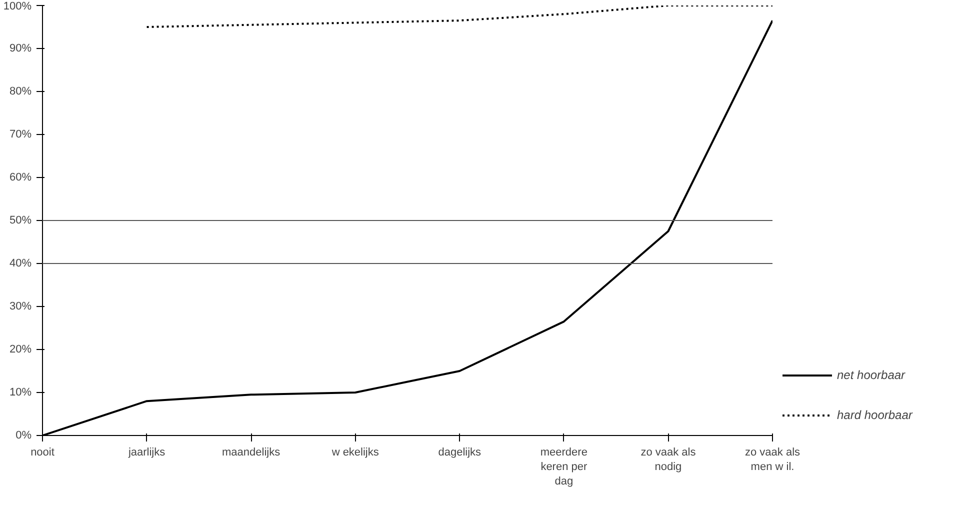 This screenshot has width=963, height=524. What do you see at coordinates (20, 306) in the screenshot?
I see `y-tick-label: 30%` at bounding box center [20, 306].